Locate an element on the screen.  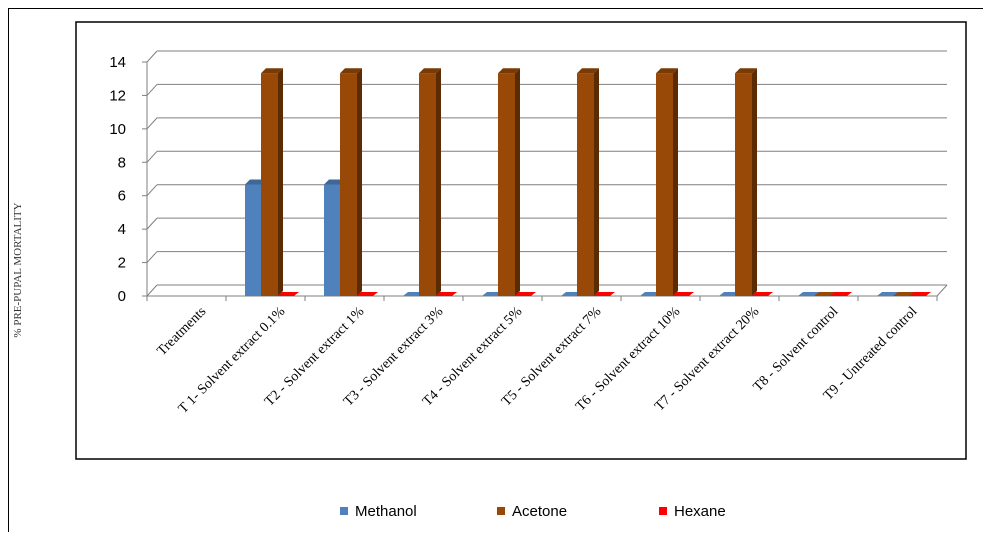
y-tick-label: 12 is located at coordinates (117, 95).